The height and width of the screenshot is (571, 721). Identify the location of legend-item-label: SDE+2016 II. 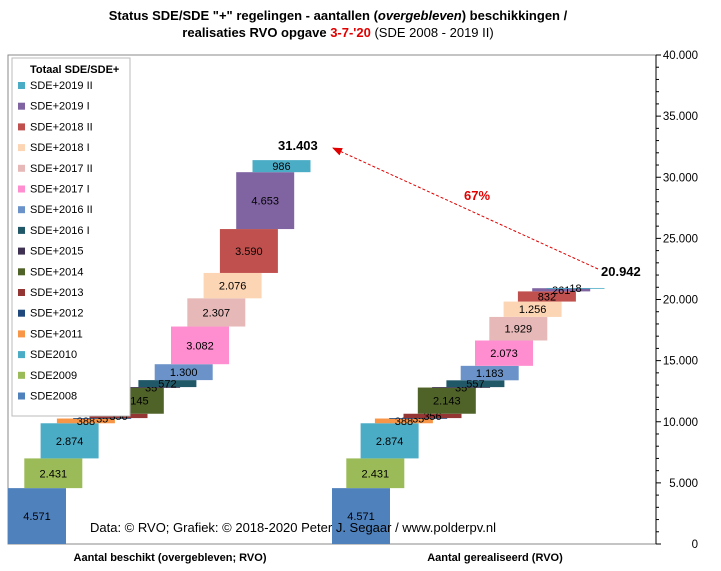
(61, 210).